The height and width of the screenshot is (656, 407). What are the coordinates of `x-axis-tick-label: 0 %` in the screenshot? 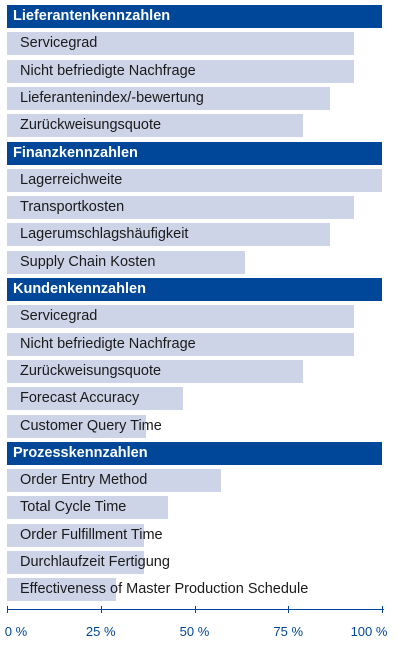 It's located at (16, 631).